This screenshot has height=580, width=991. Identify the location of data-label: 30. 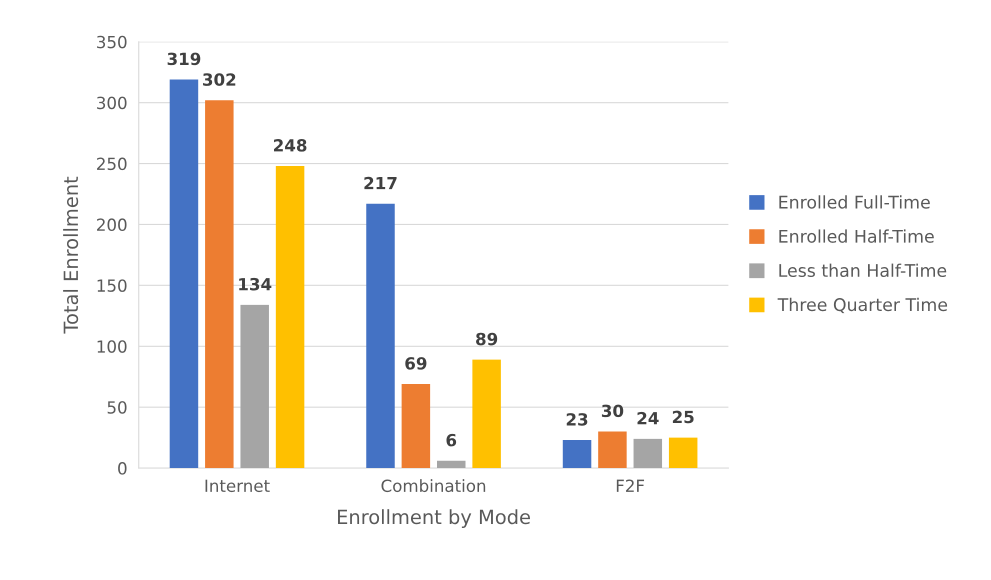
(613, 411).